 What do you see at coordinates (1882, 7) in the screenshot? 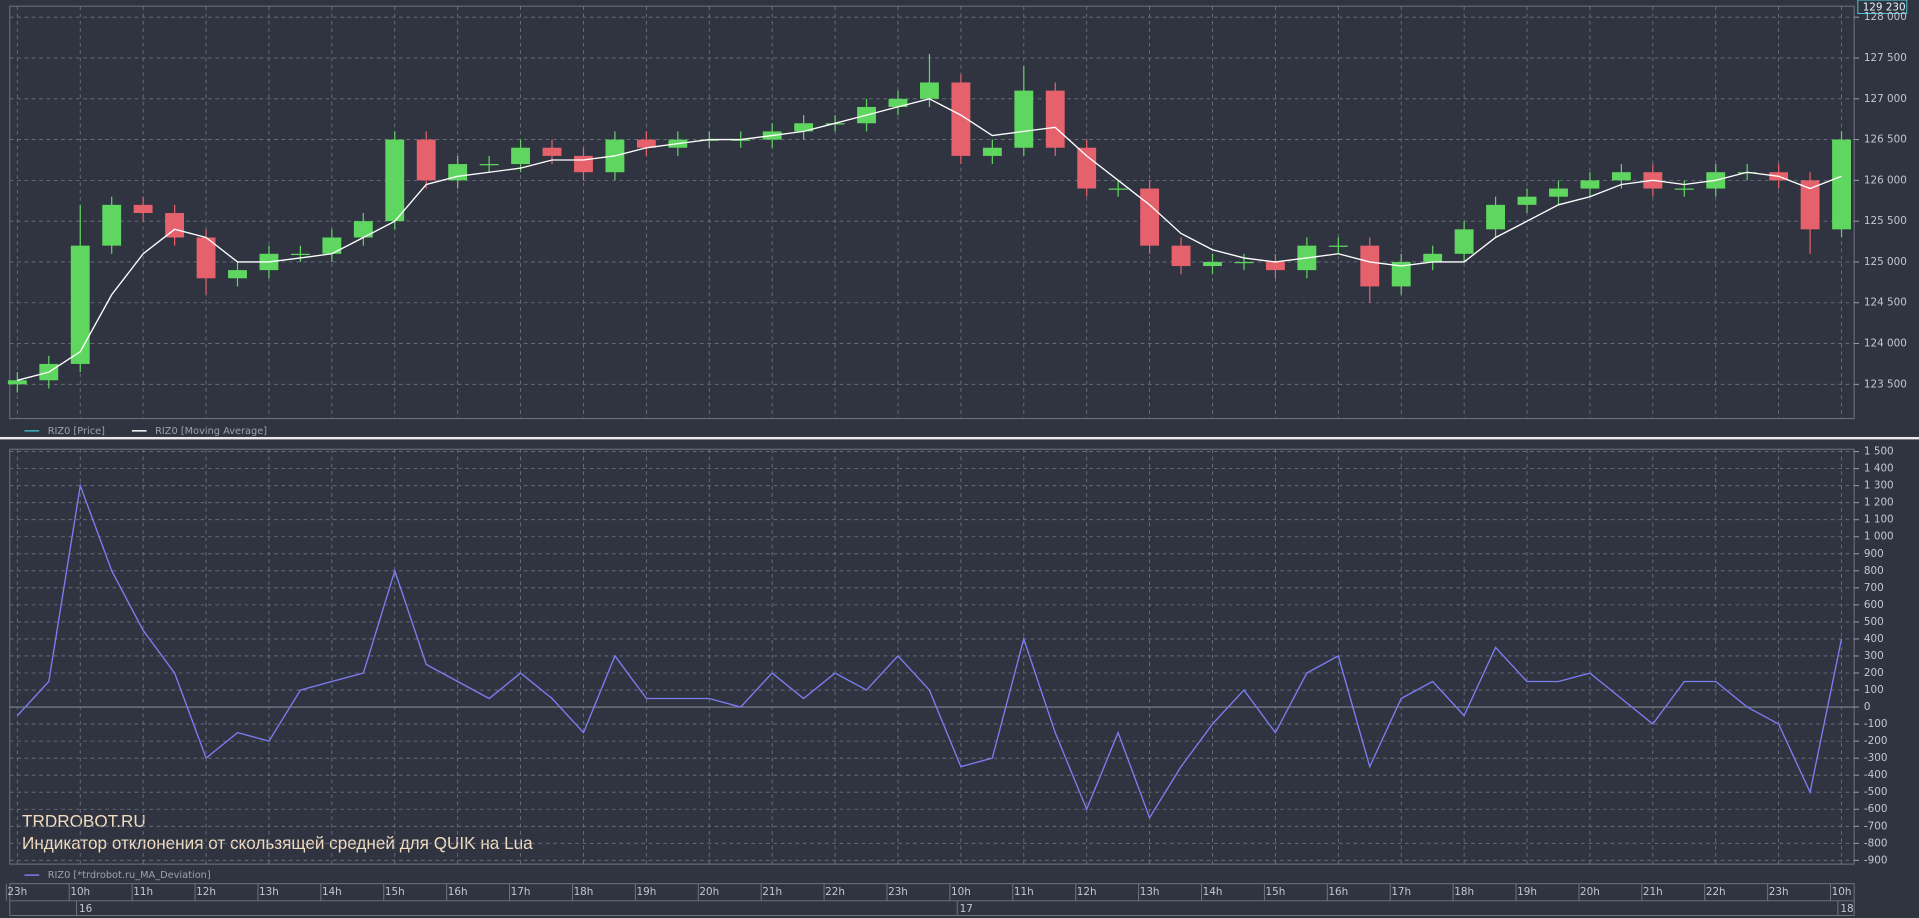
I see `last-price-box` at bounding box center [1882, 7].